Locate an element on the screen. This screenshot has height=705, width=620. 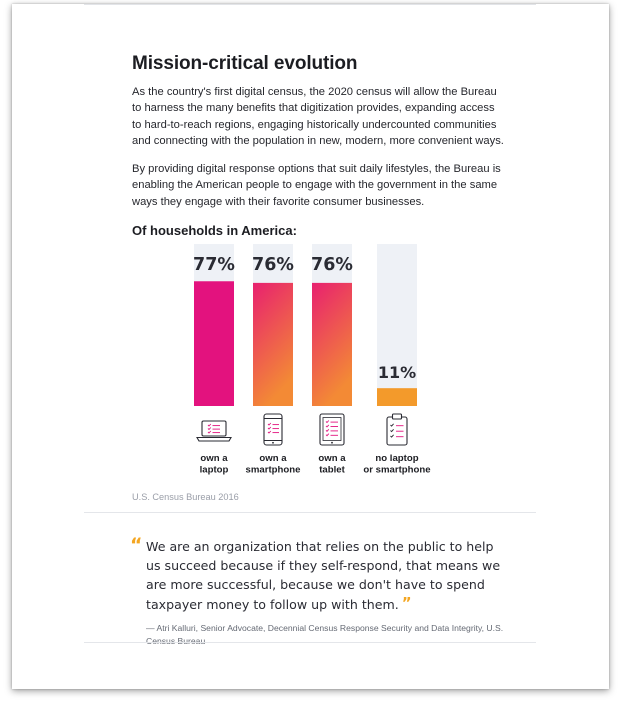
clipboard-checklist-icon is located at coordinates (397, 429).